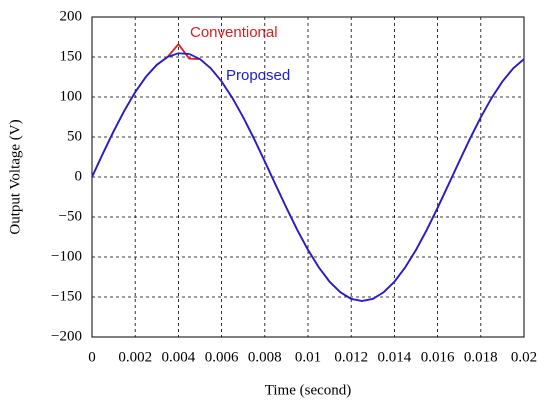 This screenshot has width=550, height=404. What do you see at coordinates (179, 357) in the screenshot?
I see `x-tick-label: 0.004` at bounding box center [179, 357].